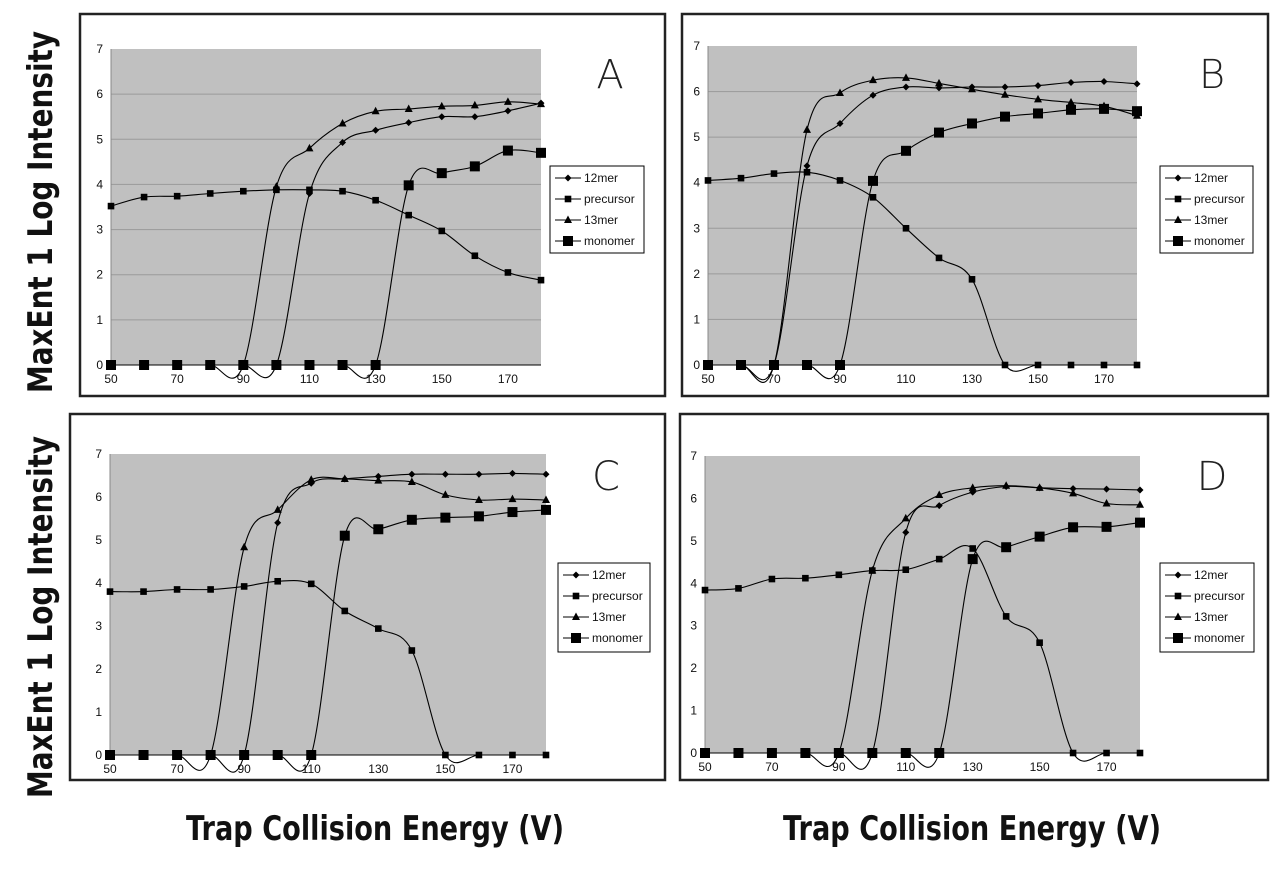  What do you see at coordinates (111, 379) in the screenshot?
I see `x-tick-label: 50` at bounding box center [111, 379].